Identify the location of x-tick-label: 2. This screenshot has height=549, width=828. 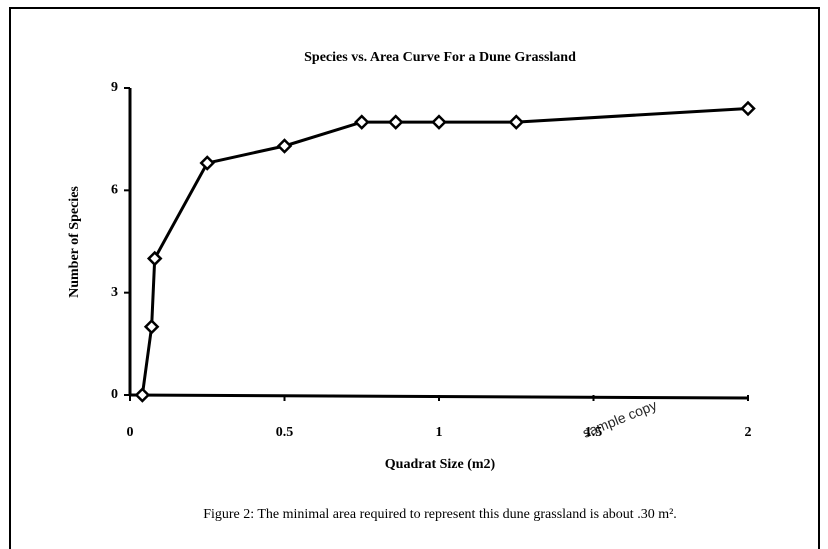
(748, 432).